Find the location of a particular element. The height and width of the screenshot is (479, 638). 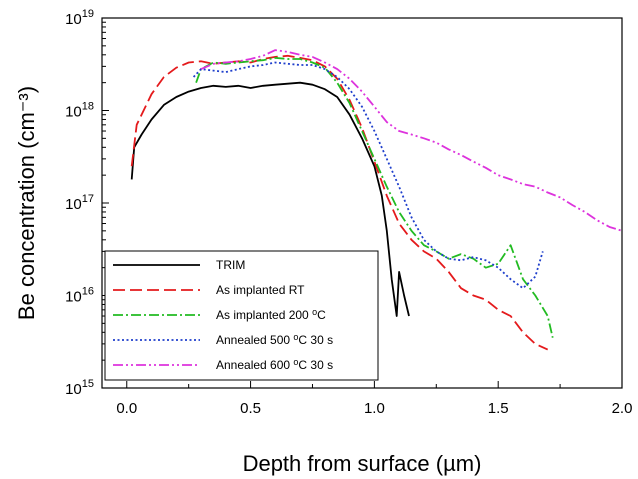

x-tick-label: 0.0 is located at coordinates (126, 408).